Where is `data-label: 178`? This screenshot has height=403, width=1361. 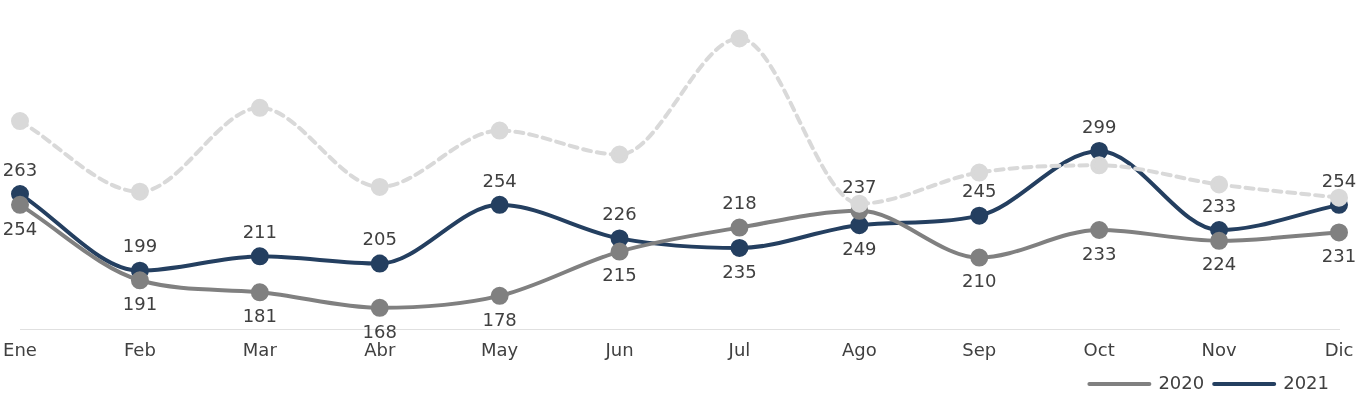
data-label: 178 is located at coordinates (499, 319).